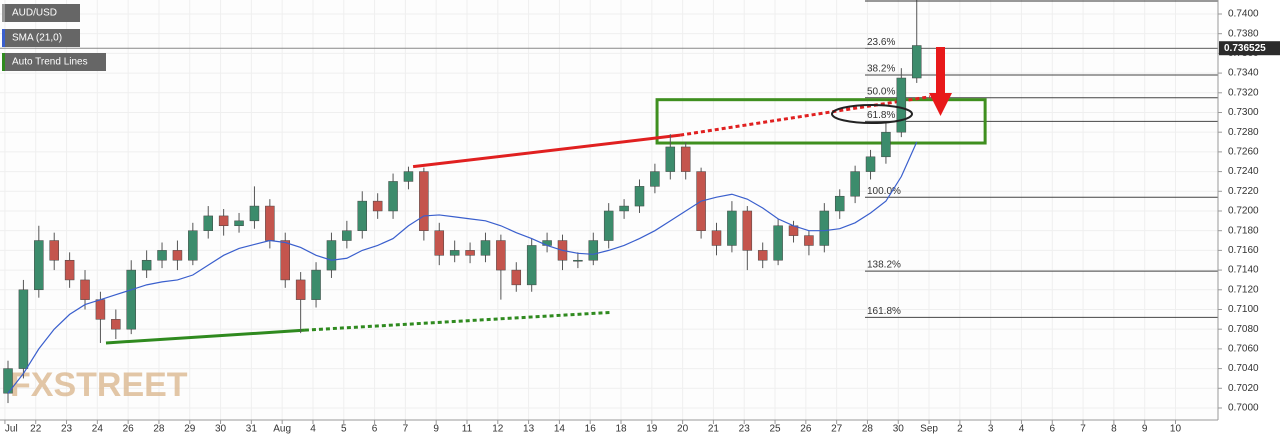  What do you see at coordinates (37, 38) in the screenshot?
I see `legend-label: SMA (21,0)` at bounding box center [37, 38].